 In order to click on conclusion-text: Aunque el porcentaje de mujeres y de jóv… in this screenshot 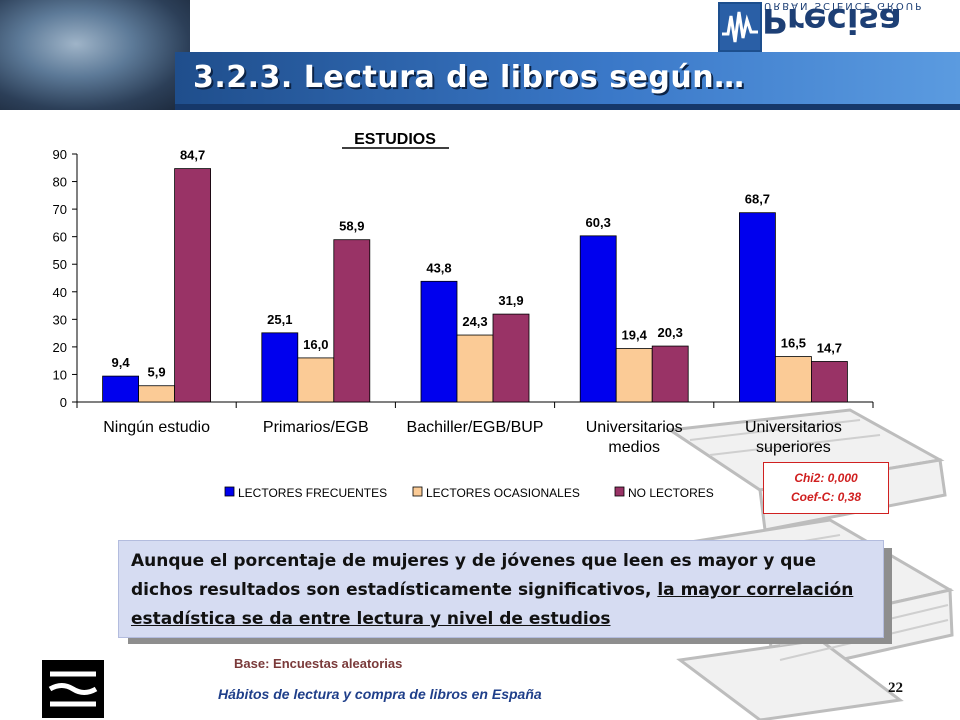, I will do `click(503, 590)`.